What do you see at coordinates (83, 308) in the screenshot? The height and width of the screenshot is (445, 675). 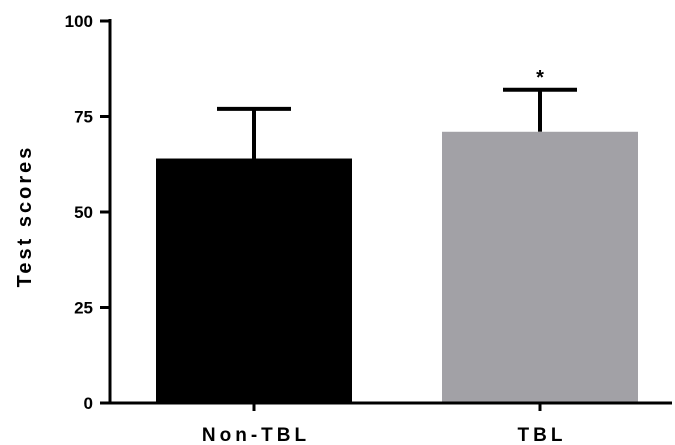 I see `y-tick-label-25: 25` at bounding box center [83, 308].